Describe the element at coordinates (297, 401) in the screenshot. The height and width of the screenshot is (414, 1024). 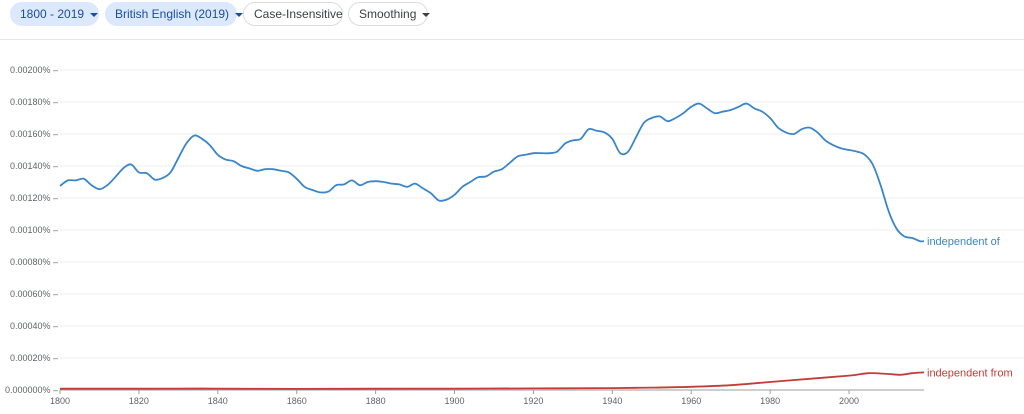
I see `x-tick-label: 1860` at that location.